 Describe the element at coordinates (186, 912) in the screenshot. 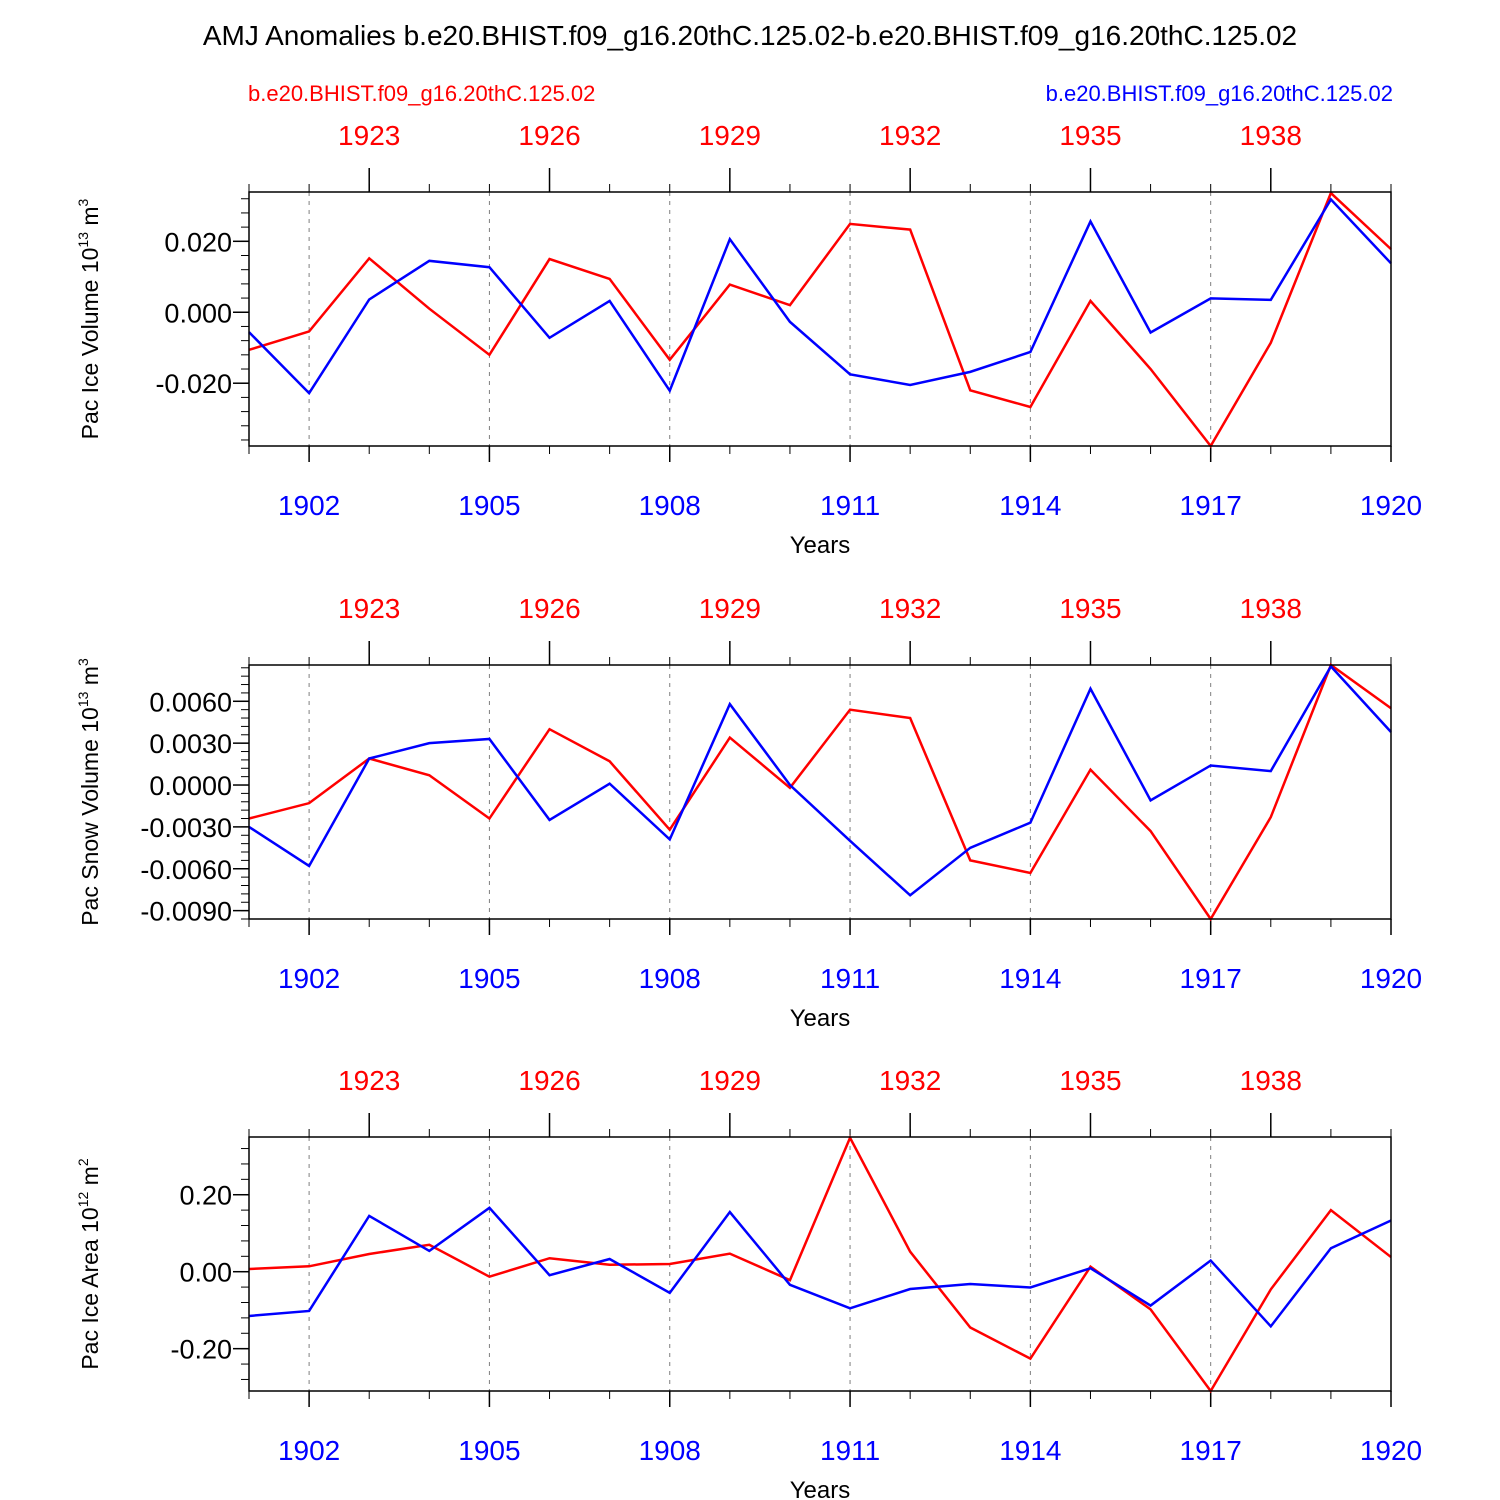

I see `y-tick-label: -0.0090` at that location.